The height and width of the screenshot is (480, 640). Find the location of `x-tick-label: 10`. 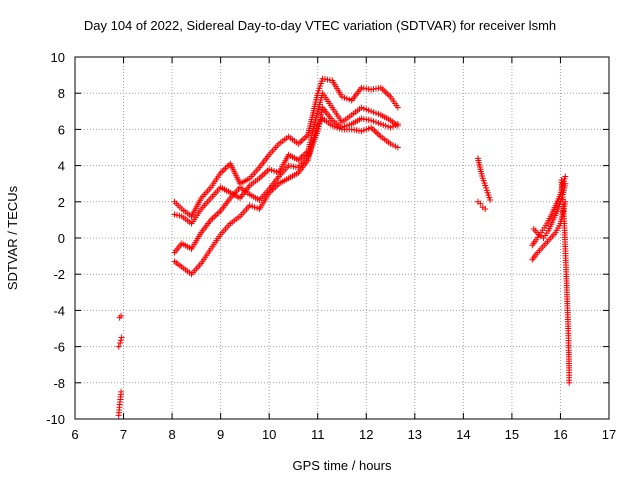

x-tick-label: 10 is located at coordinates (269, 434).